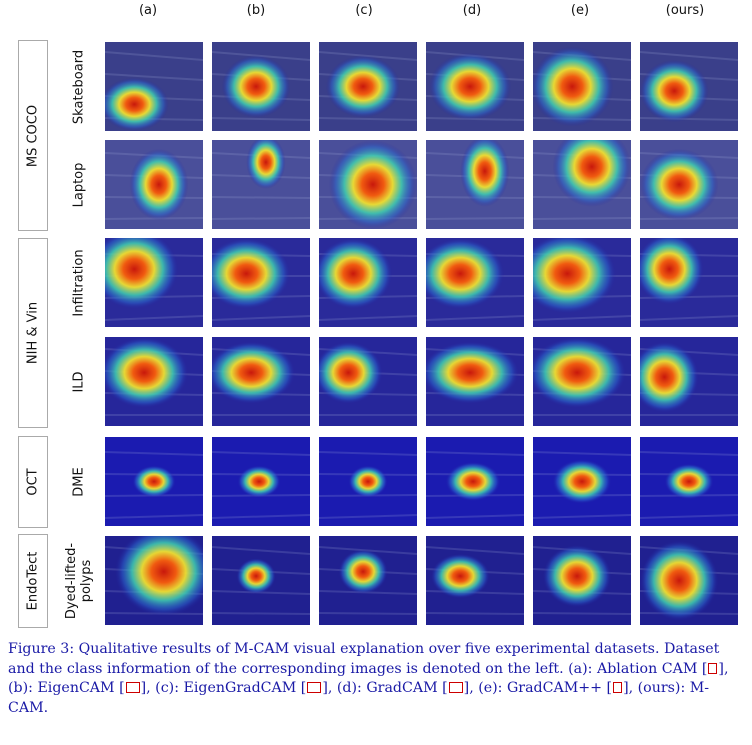 The height and width of the screenshot is (745, 752). What do you see at coordinates (79, 184) in the screenshot?
I see `class-label-text: Laptop` at bounding box center [79, 184].